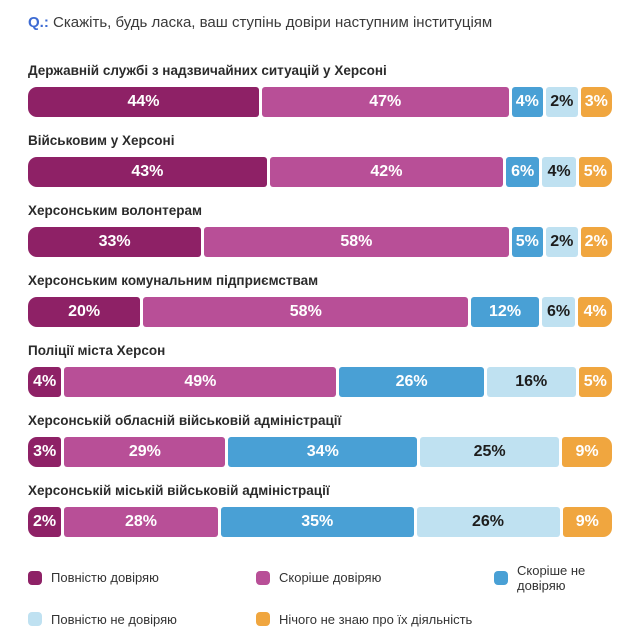 The width and height of the screenshot is (640, 627). Describe the element at coordinates (173, 280) in the screenshot. I see `category-label: Херсонським комунальним підприємствам` at that location.